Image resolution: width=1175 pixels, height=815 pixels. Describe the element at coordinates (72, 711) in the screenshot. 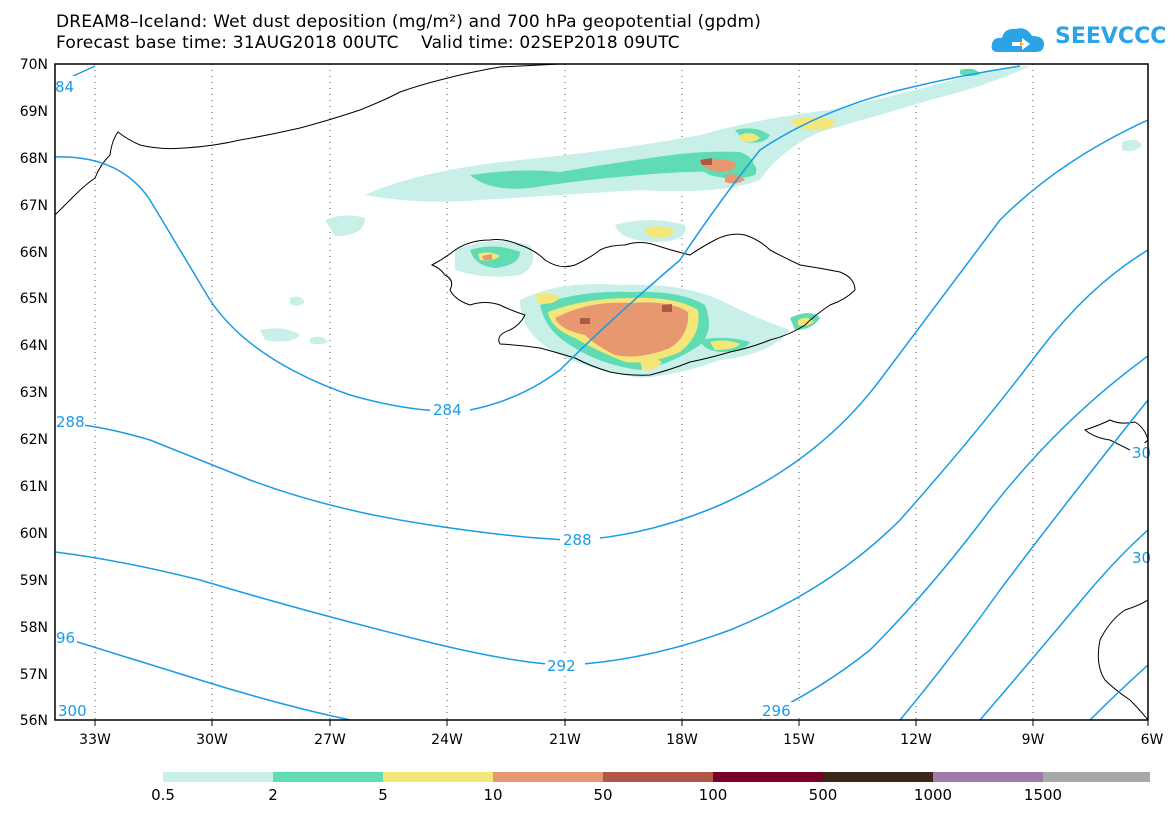

I see `contour-label: 300` at that location.